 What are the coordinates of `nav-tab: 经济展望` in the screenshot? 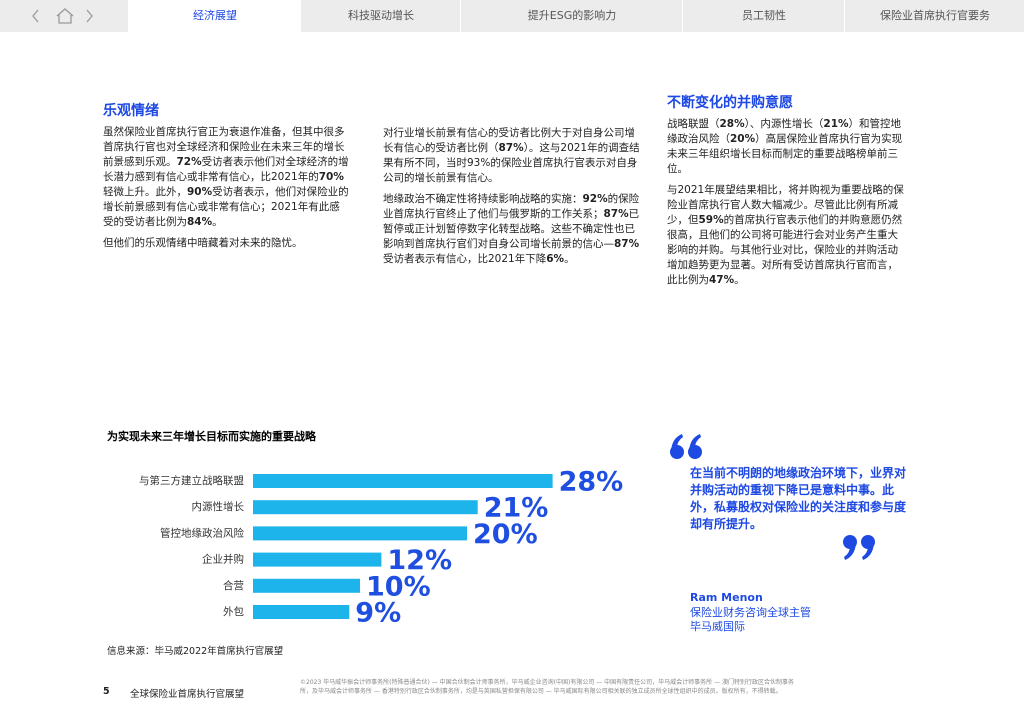 It's located at (214, 16).